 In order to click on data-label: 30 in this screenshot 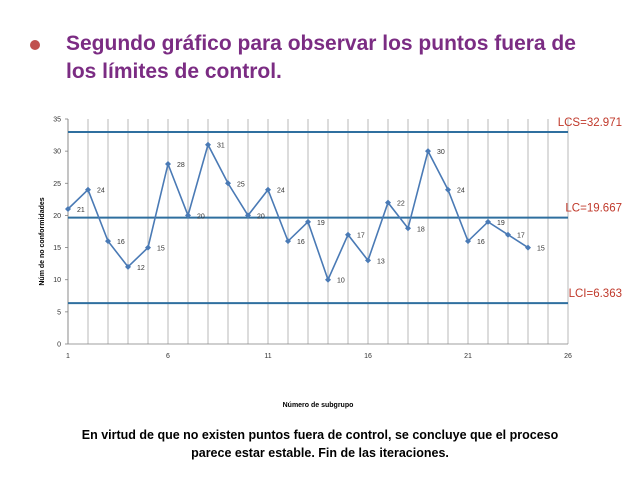, I will do `click(441, 152)`.